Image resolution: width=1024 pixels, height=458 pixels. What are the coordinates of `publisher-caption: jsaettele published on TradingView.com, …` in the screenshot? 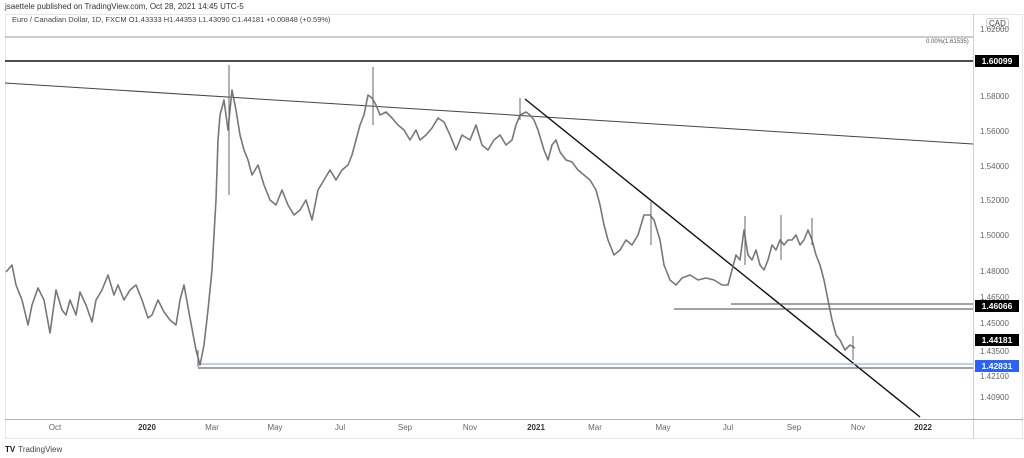 It's located at (124, 6).